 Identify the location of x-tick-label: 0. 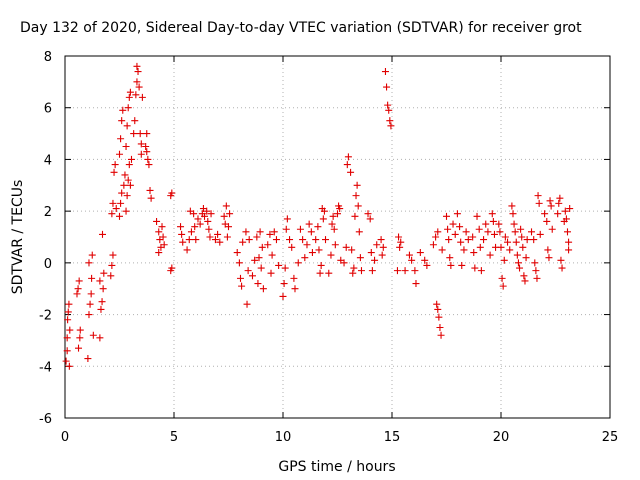
(65, 437).